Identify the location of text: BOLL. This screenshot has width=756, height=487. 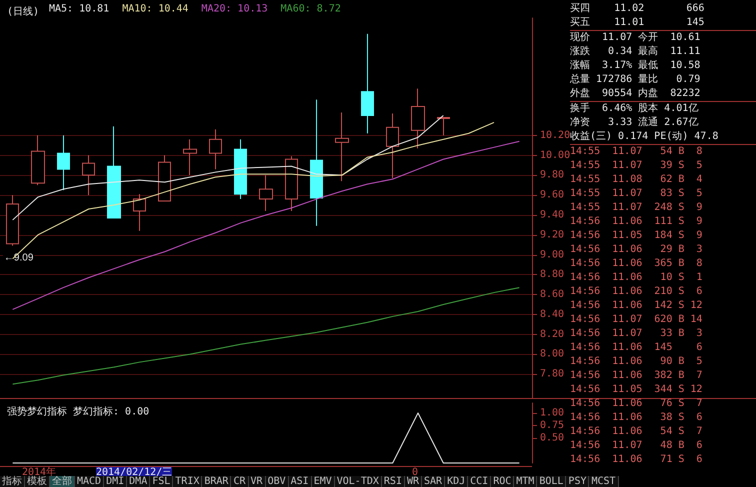
(551, 481).